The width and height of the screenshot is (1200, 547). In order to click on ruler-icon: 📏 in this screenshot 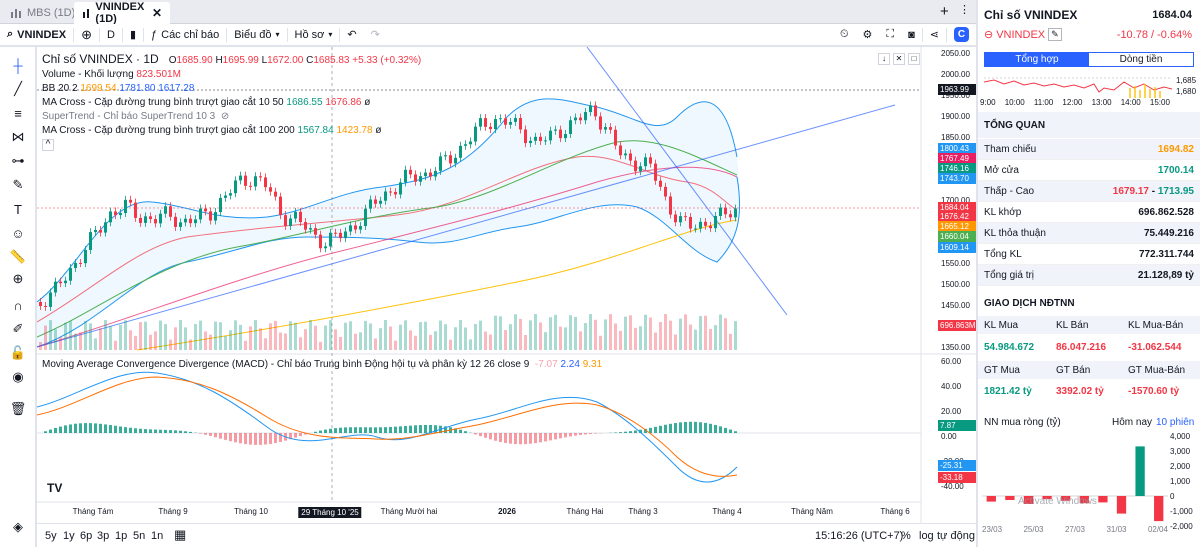, I will do `click(18, 256)`.